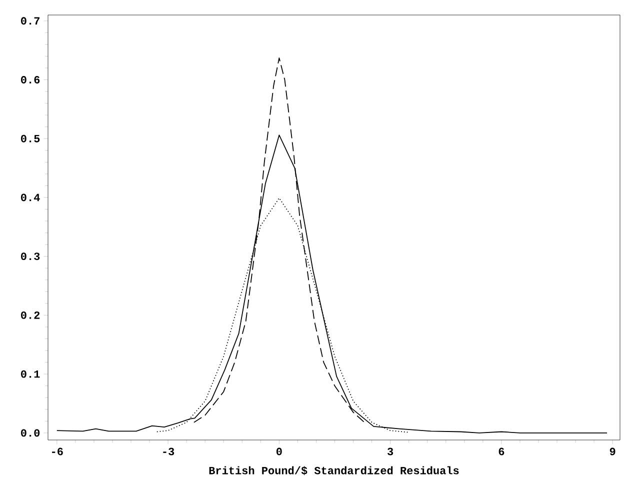  I want to click on x-axis-title: British Pound/$ Standardized Residuals, so click(334, 471).